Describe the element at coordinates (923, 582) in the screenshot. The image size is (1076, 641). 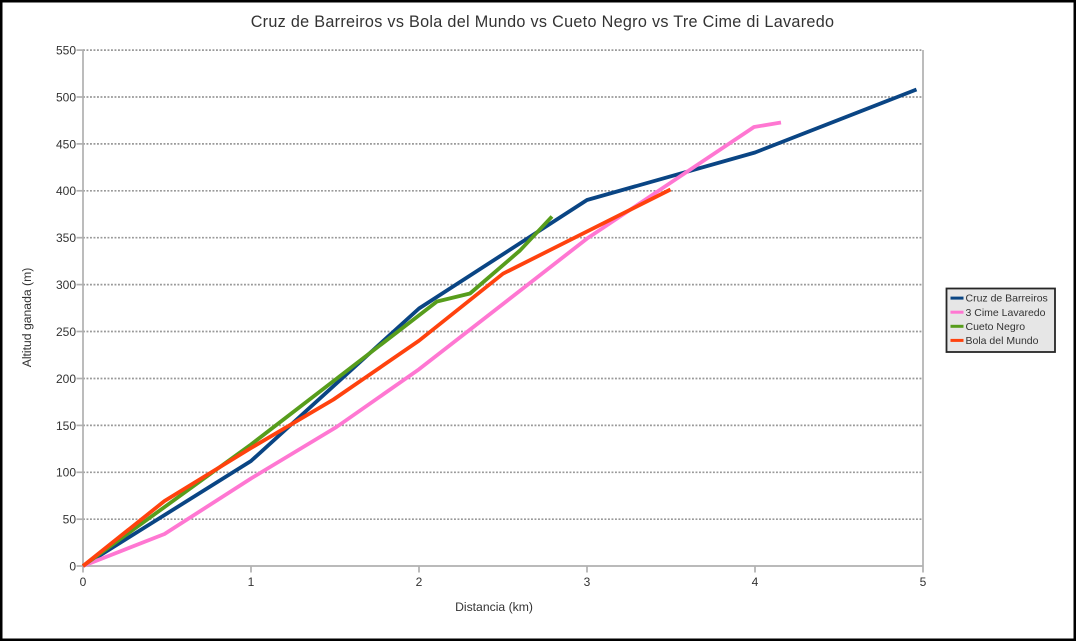
I see `svg-text: 5` at that location.